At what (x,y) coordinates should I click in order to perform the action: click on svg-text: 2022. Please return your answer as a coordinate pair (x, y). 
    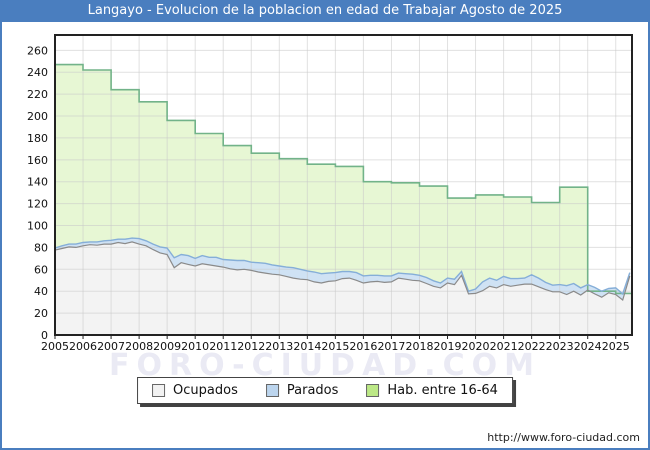
    Looking at the image, I should click on (532, 346).